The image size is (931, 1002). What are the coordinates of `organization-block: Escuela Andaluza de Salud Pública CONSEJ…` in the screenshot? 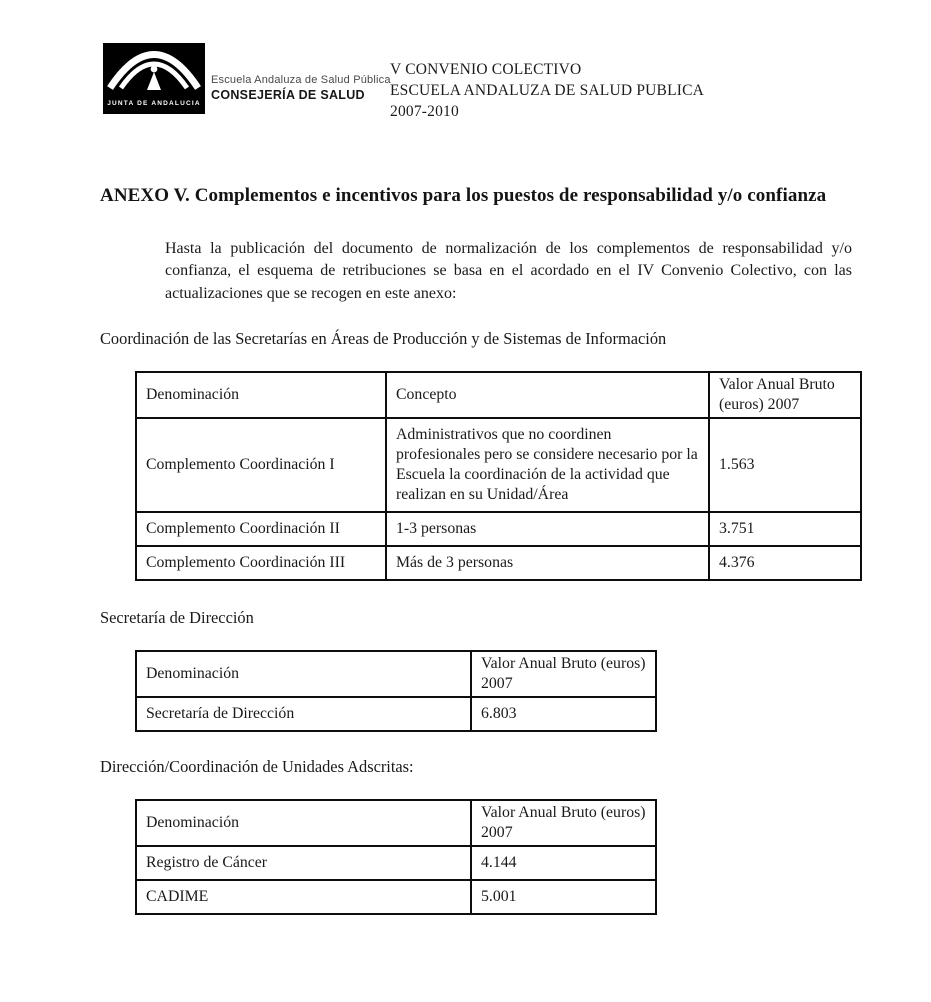 It's located at (301, 88).